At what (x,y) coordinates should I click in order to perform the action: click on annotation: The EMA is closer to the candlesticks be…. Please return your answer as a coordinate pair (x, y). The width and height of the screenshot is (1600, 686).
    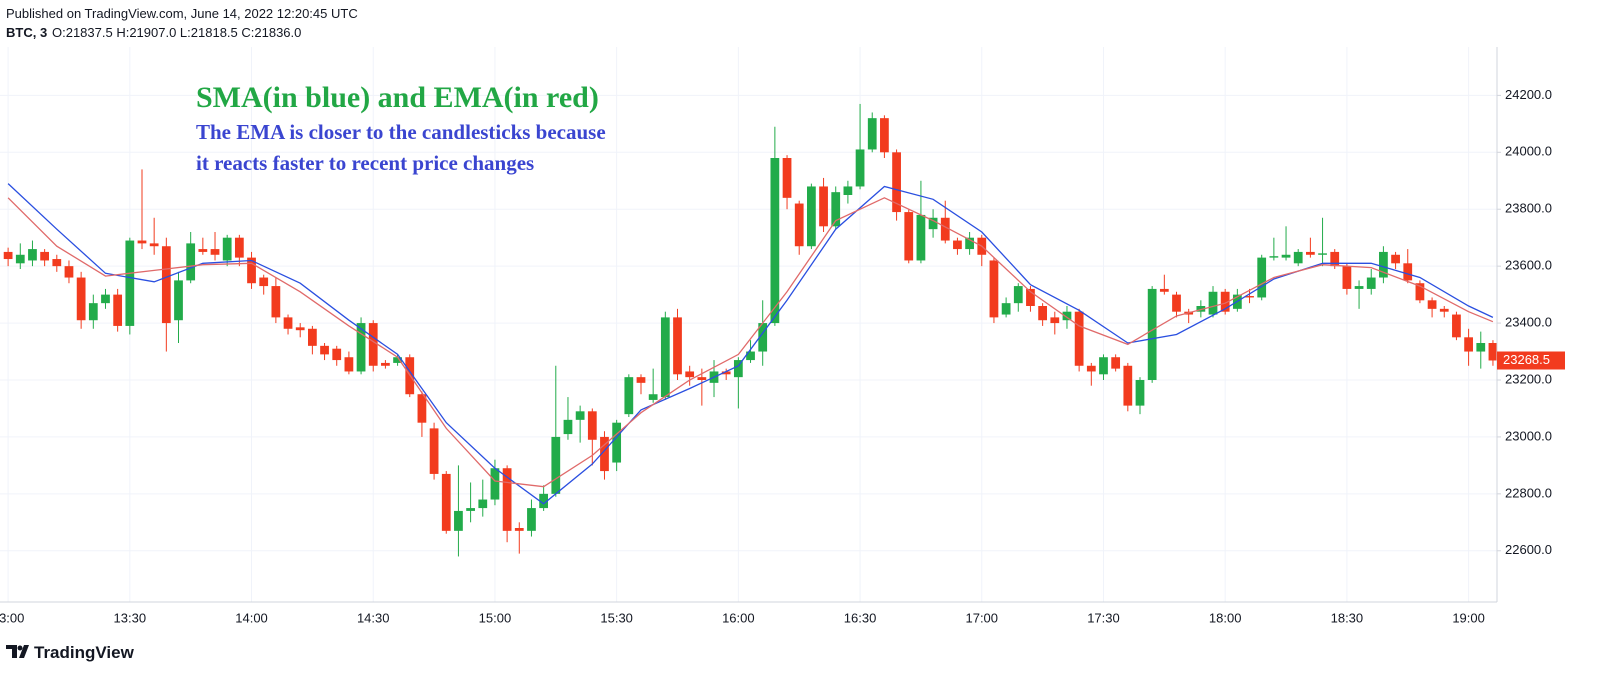
    Looking at the image, I should click on (401, 132).